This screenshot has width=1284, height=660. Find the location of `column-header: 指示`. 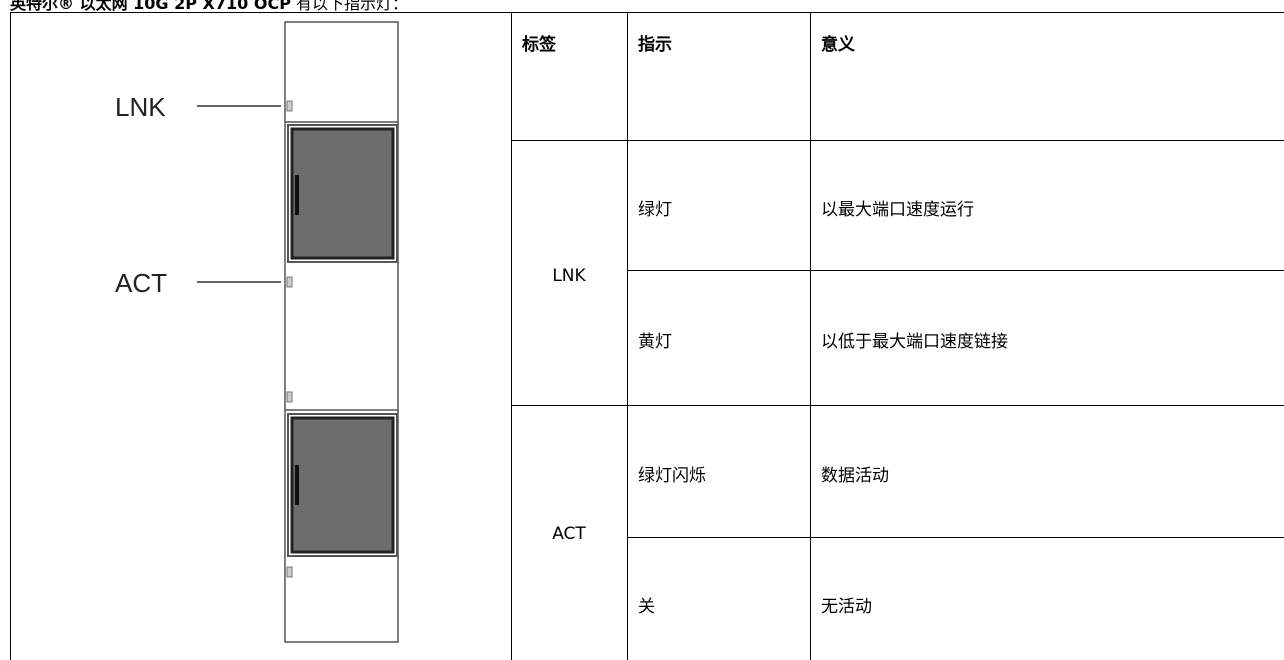

column-header: 指示 is located at coordinates (655, 45).